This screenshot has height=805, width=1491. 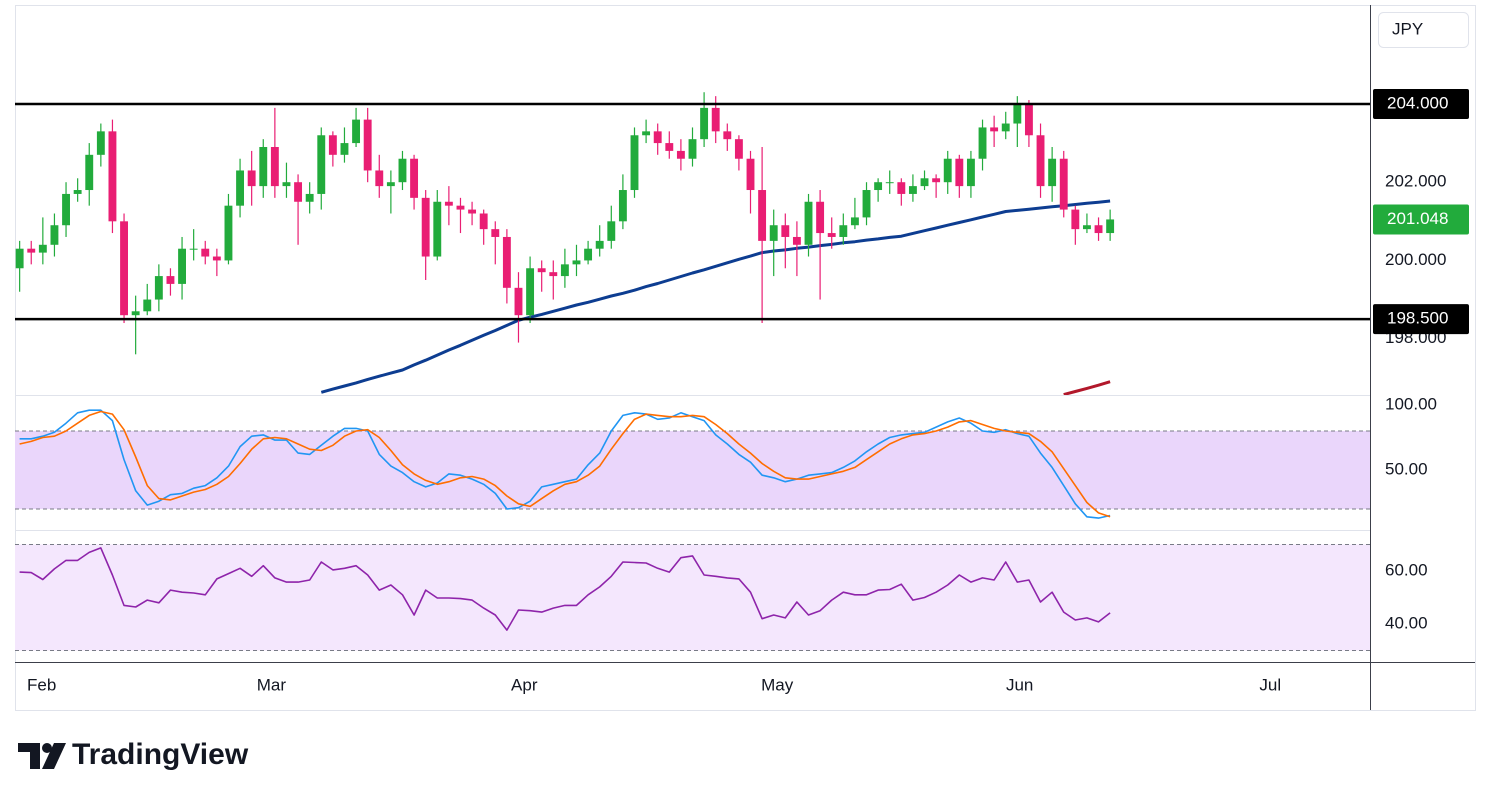 I want to click on y-tick-label: 50.00, so click(x=1406, y=468).